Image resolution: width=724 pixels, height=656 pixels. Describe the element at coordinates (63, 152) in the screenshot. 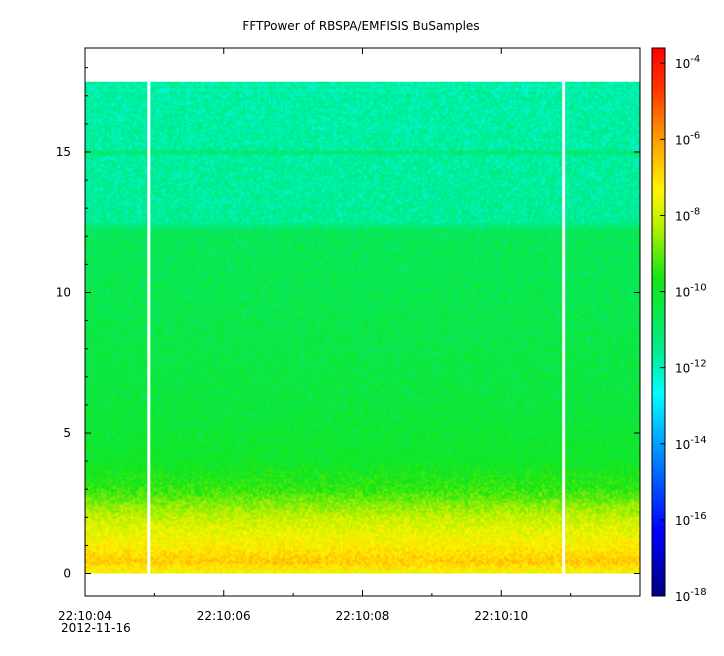

I see `y-tick-label: 15` at that location.